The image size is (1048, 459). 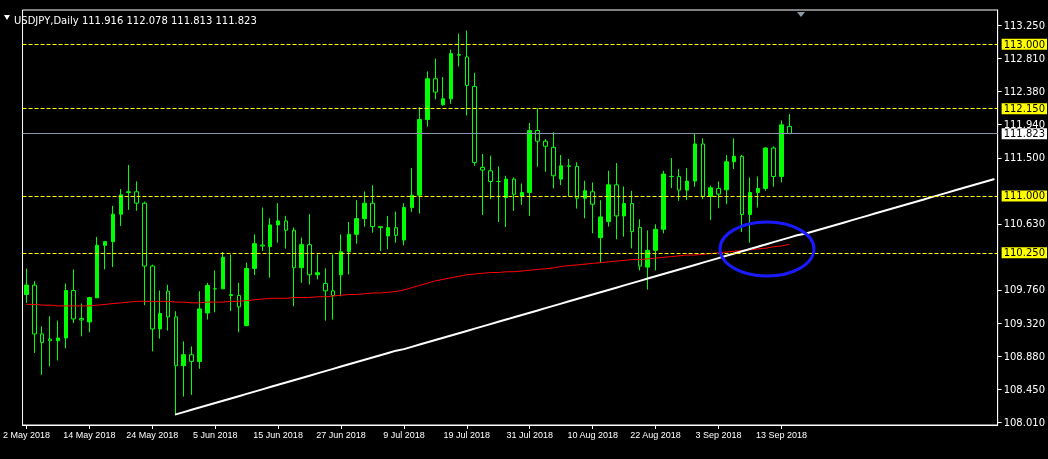 What do you see at coordinates (341, 434) in the screenshot?
I see `x-tick-label: 27 Jun 2018` at bounding box center [341, 434].